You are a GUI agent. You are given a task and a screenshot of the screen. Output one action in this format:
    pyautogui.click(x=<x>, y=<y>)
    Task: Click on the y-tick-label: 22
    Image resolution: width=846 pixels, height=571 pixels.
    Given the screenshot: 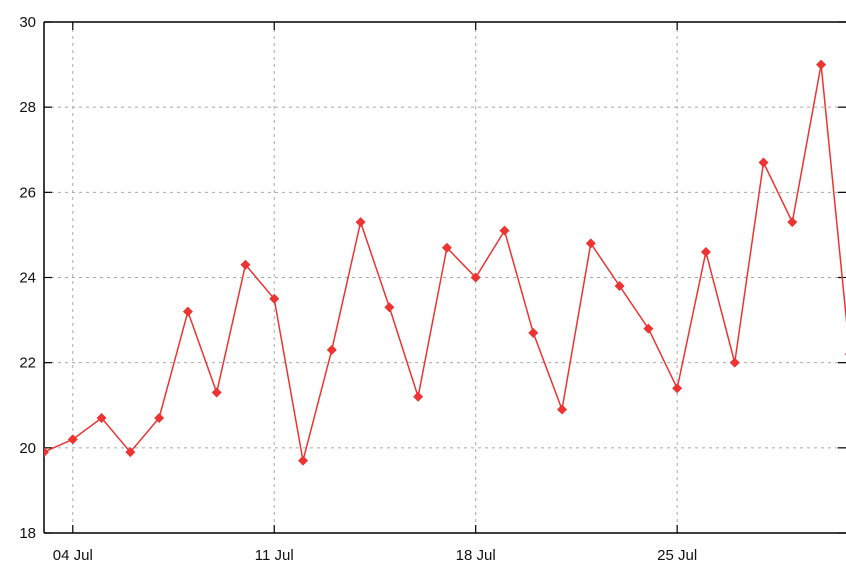 What is the action you would take?
    pyautogui.click(x=27, y=363)
    